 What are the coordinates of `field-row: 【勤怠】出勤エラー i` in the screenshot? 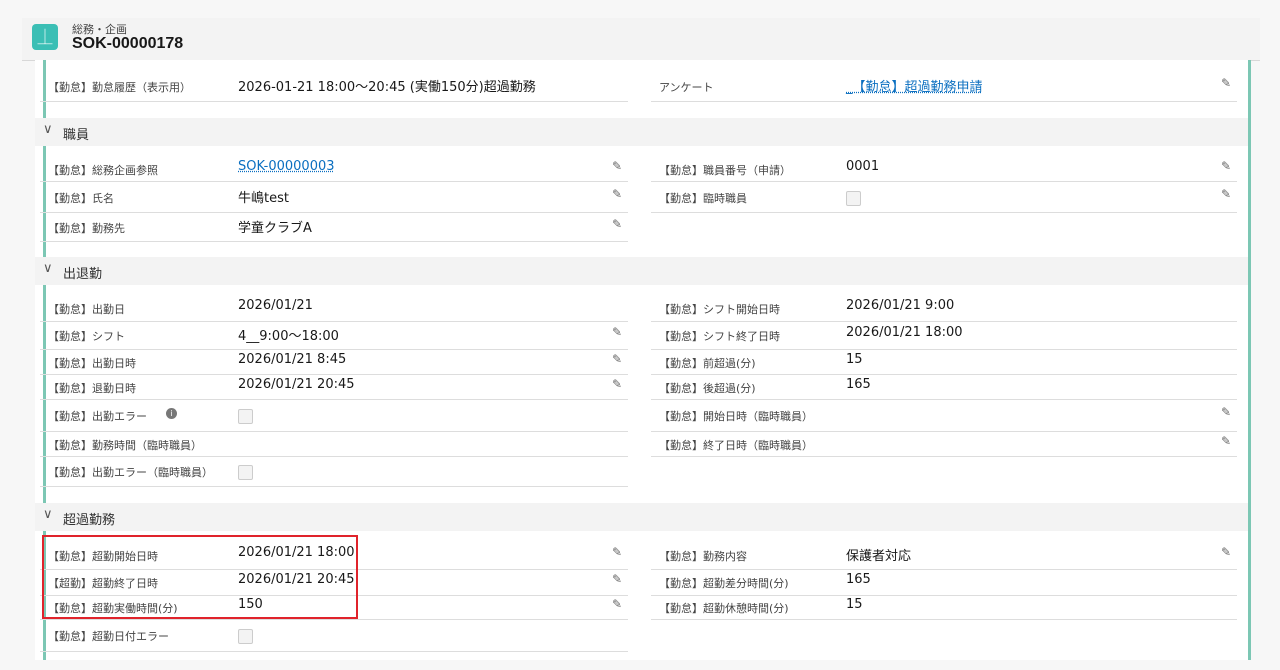 It's located at (334, 415).